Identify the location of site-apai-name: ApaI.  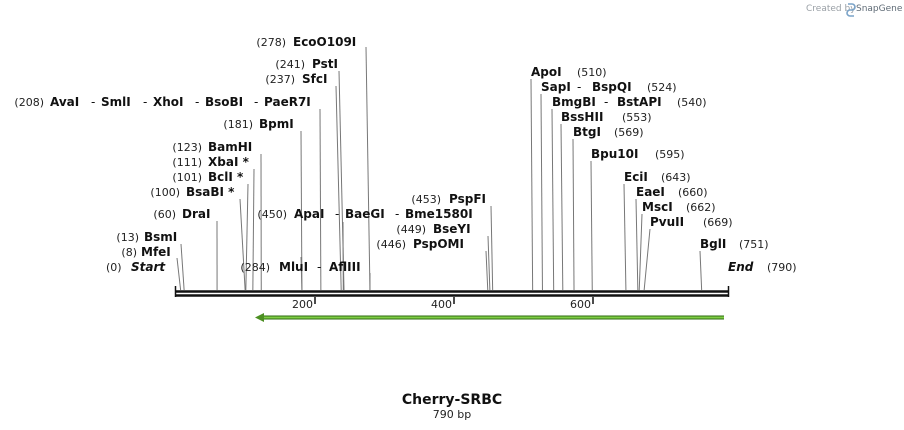
(309, 214).